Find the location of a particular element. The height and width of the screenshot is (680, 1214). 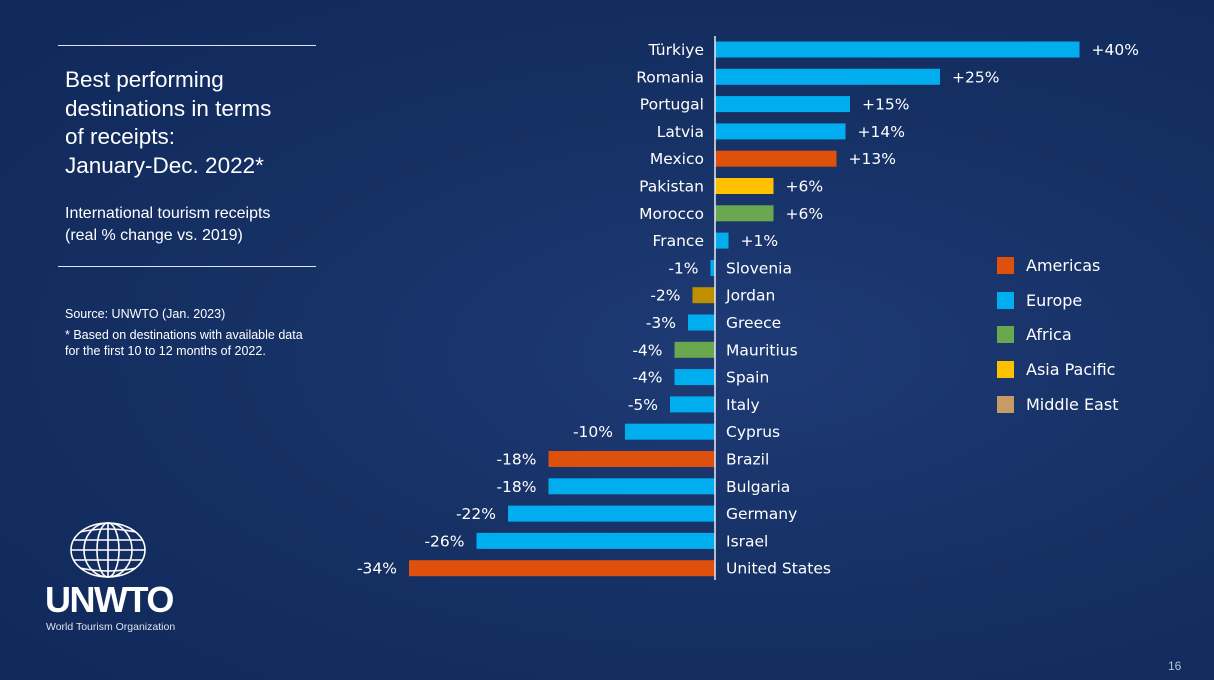

legend-label: Europe is located at coordinates (1054, 300).